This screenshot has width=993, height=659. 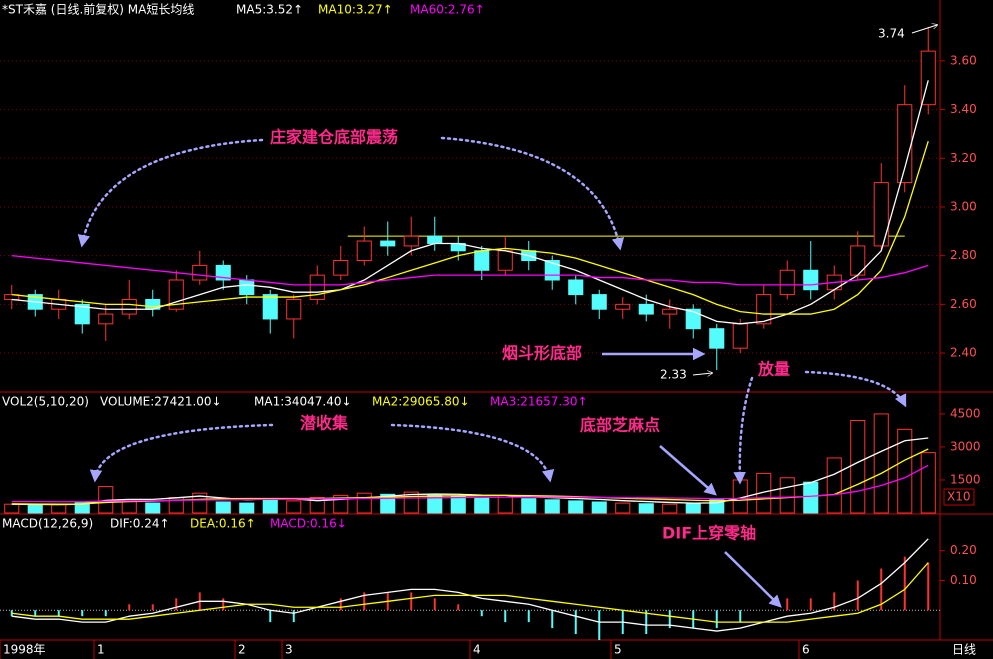 What do you see at coordinates (963, 353) in the screenshot?
I see `y-tick-label: 2.40` at bounding box center [963, 353].